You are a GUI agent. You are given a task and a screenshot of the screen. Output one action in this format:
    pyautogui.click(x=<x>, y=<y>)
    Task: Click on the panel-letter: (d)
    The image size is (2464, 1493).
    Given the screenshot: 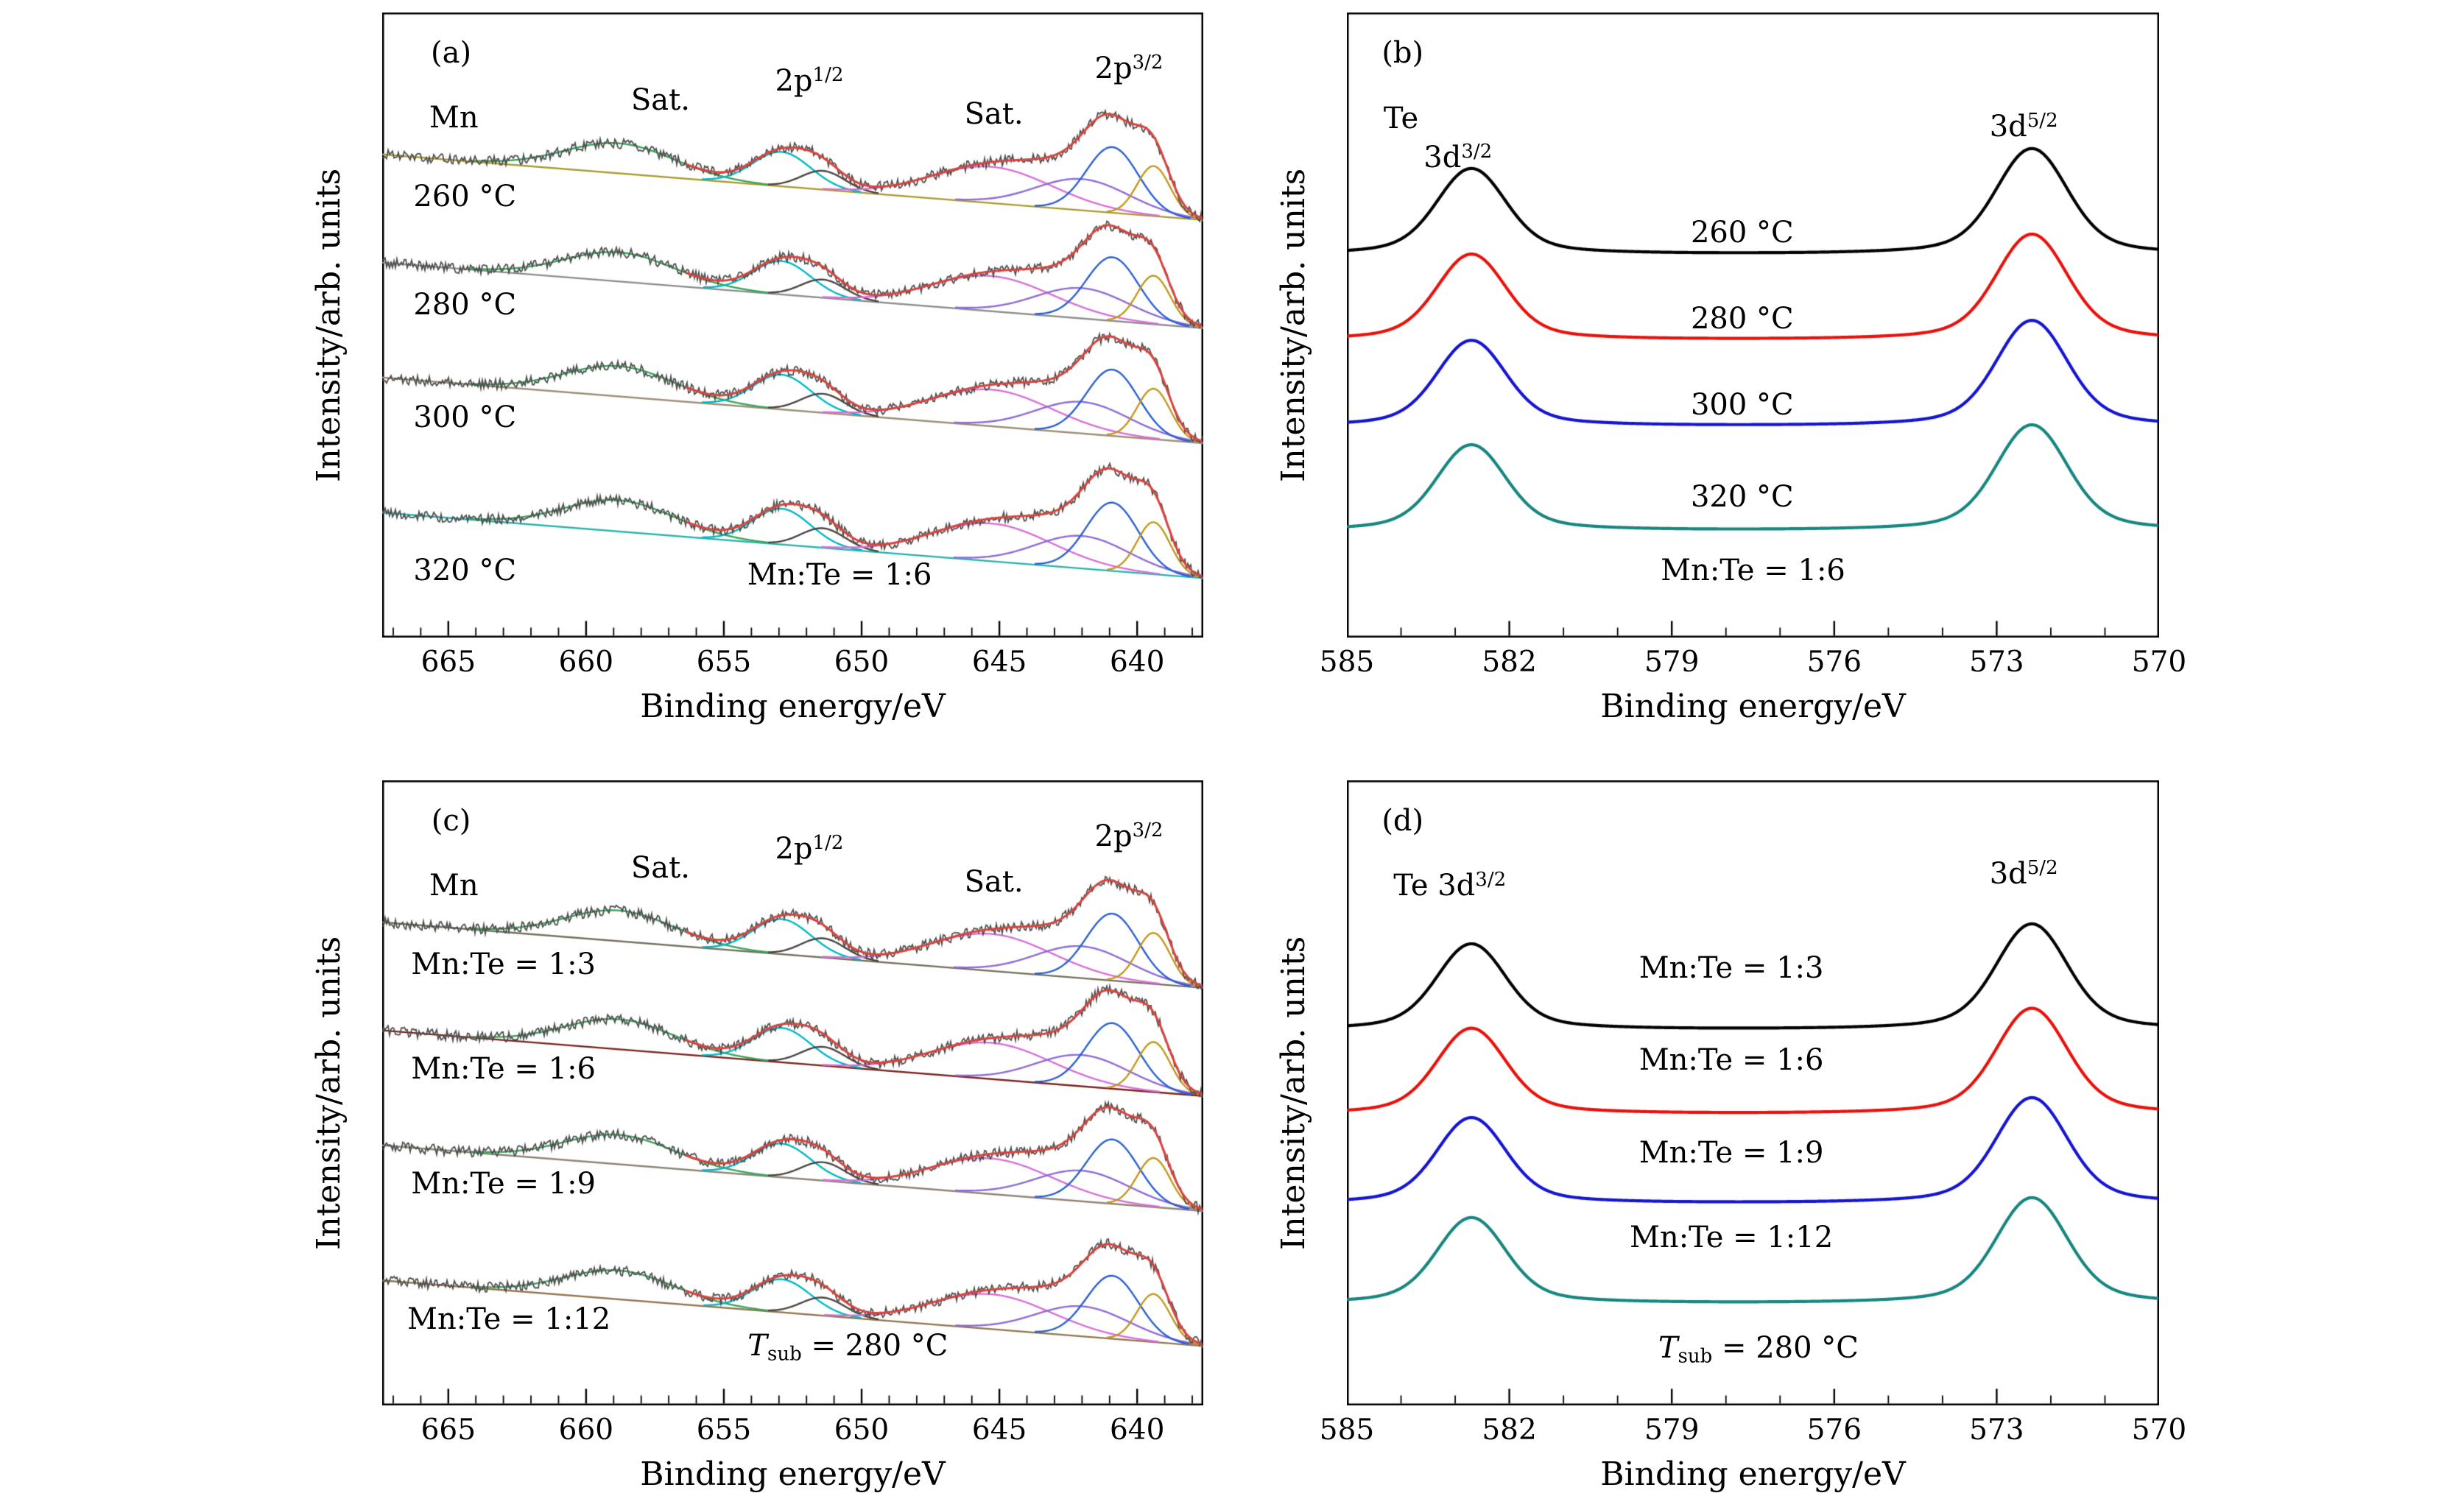 What is the action you would take?
    pyautogui.click(x=1402, y=821)
    